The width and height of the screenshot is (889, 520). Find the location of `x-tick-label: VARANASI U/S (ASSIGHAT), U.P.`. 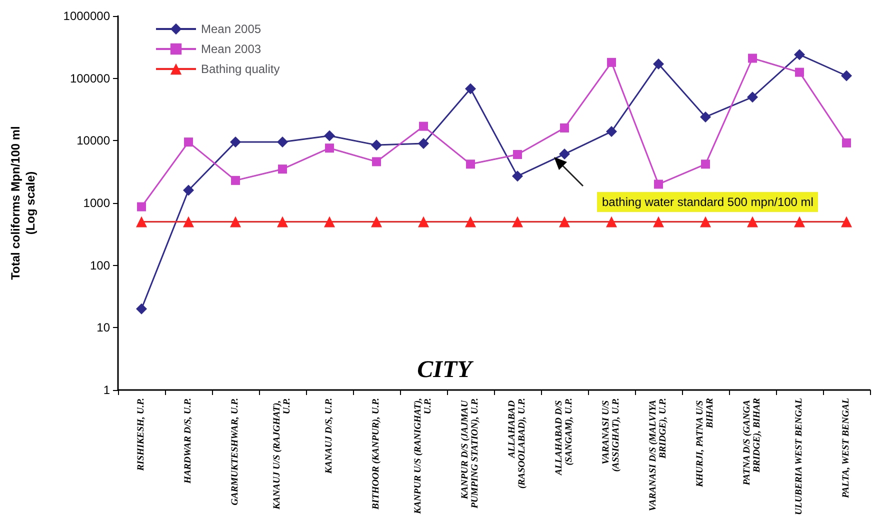

x-tick-label: VARANASI U/S (ASSIGHAT), U.P. is located at coordinates (612, 435).